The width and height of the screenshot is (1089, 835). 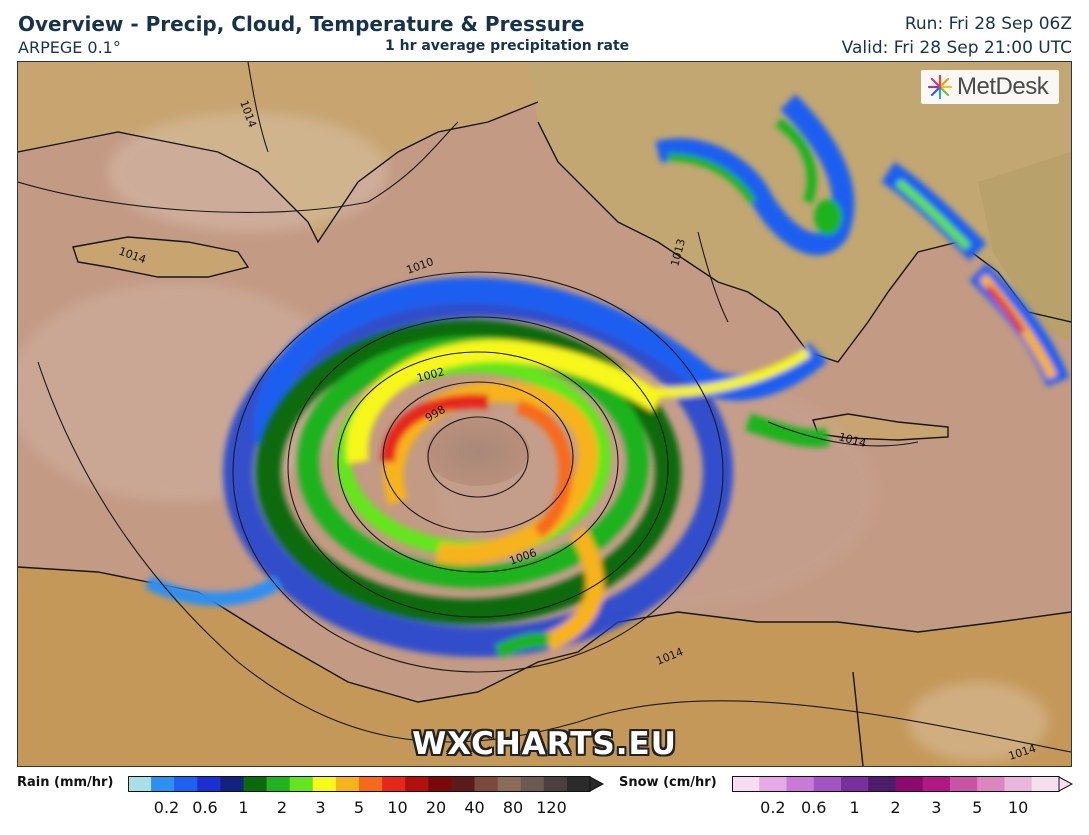 I want to click on snow-legend-ticks: 0.2 0.6 1 2 3 5 10, so click(x=902, y=808).